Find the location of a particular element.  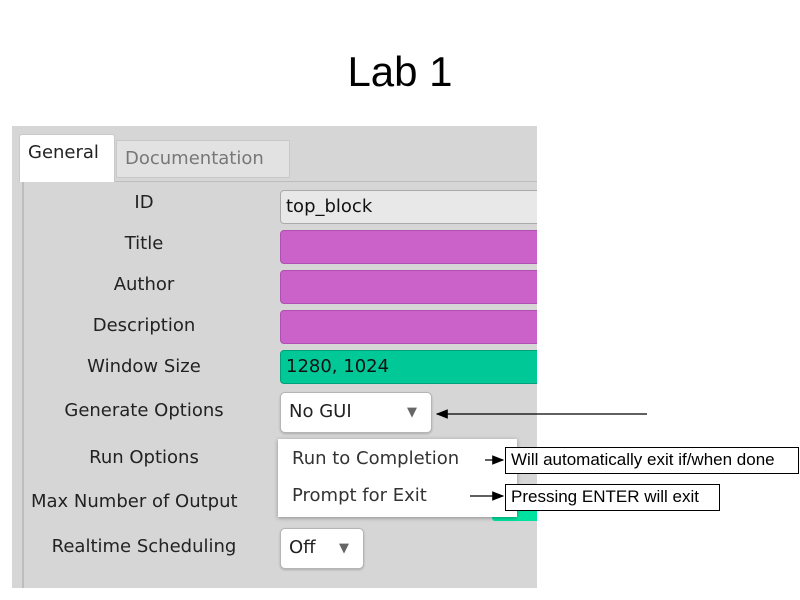

realtime-scheduling-dropdown: Off ▼ is located at coordinates (322, 548).